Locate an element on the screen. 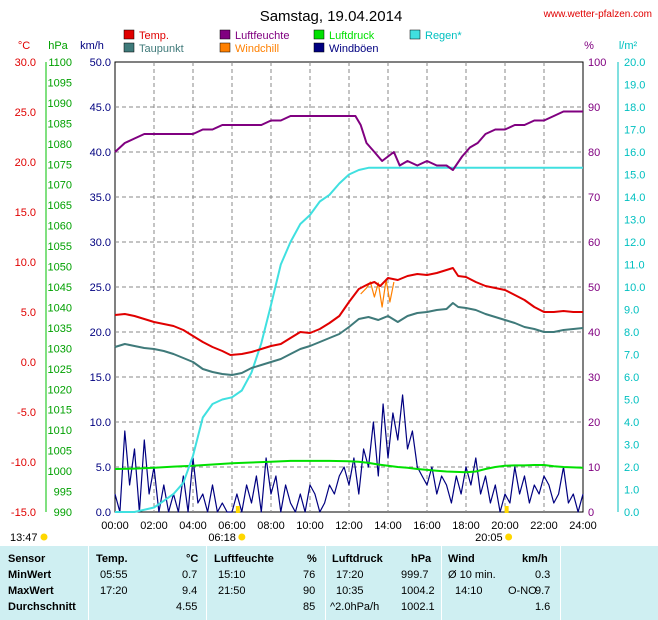 The image size is (658, 620). wind-tick-label: 45.0 is located at coordinates (100, 108).